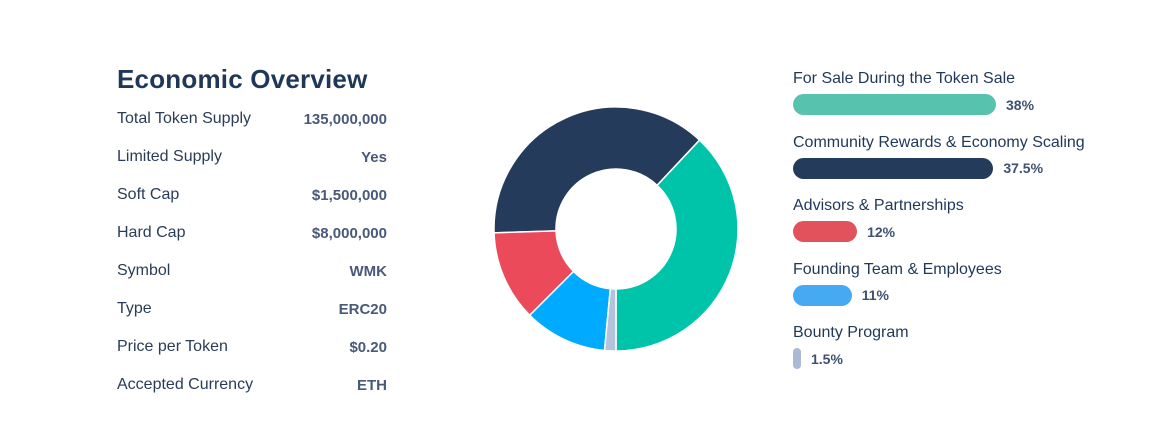  What do you see at coordinates (897, 269) in the screenshot?
I see `legend-label: Founding Team & Employees` at bounding box center [897, 269].